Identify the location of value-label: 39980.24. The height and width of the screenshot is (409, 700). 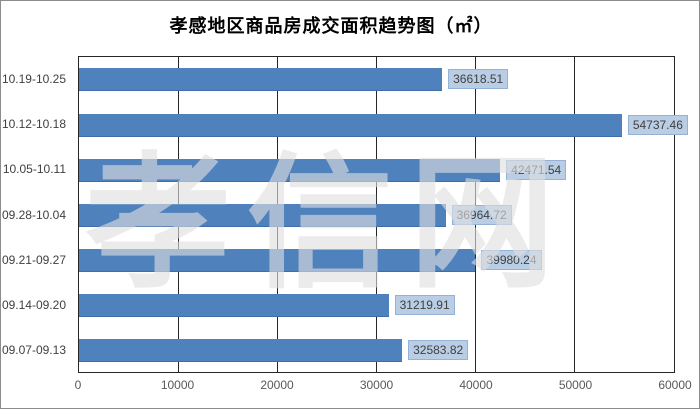
(511, 259).